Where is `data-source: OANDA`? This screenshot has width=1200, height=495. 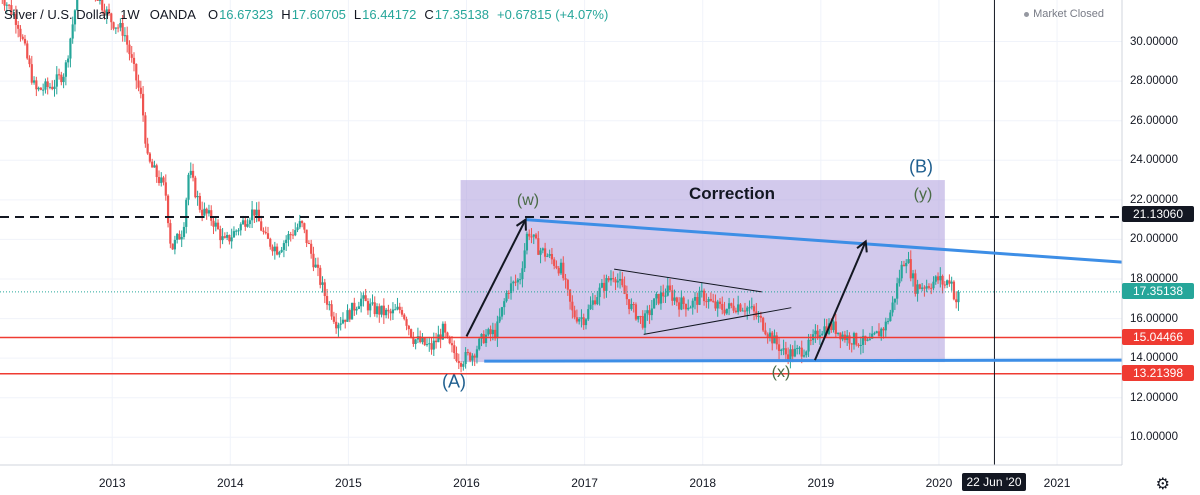 data-source: OANDA is located at coordinates (172, 14).